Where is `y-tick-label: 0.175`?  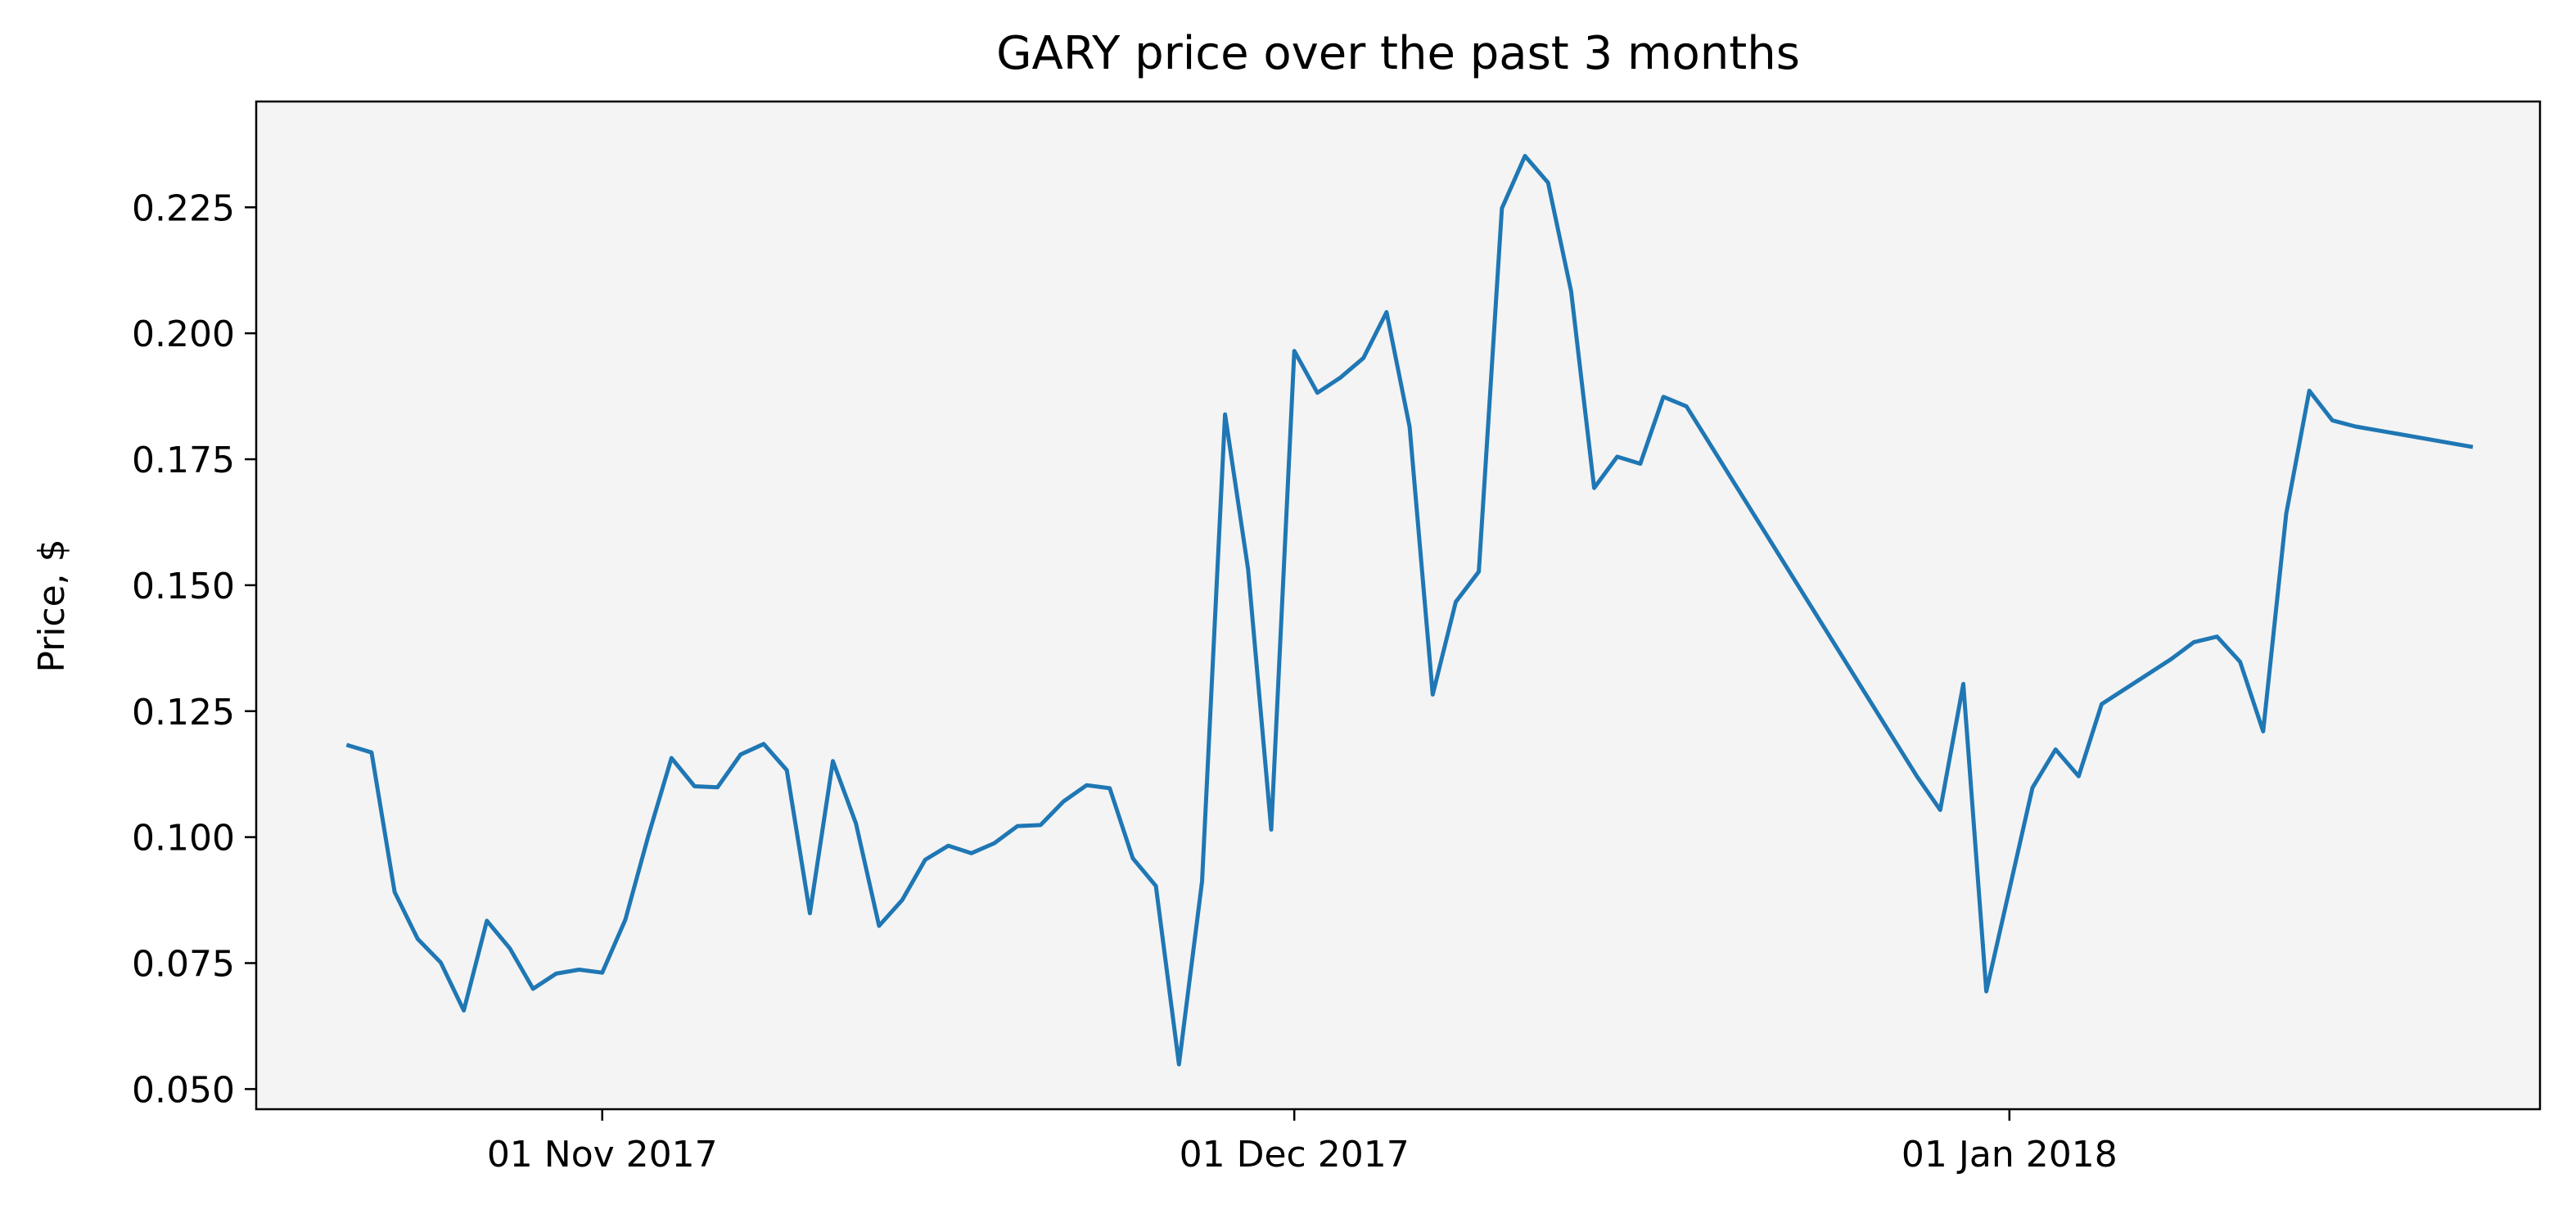 y-tick-label: 0.175 is located at coordinates (183, 460).